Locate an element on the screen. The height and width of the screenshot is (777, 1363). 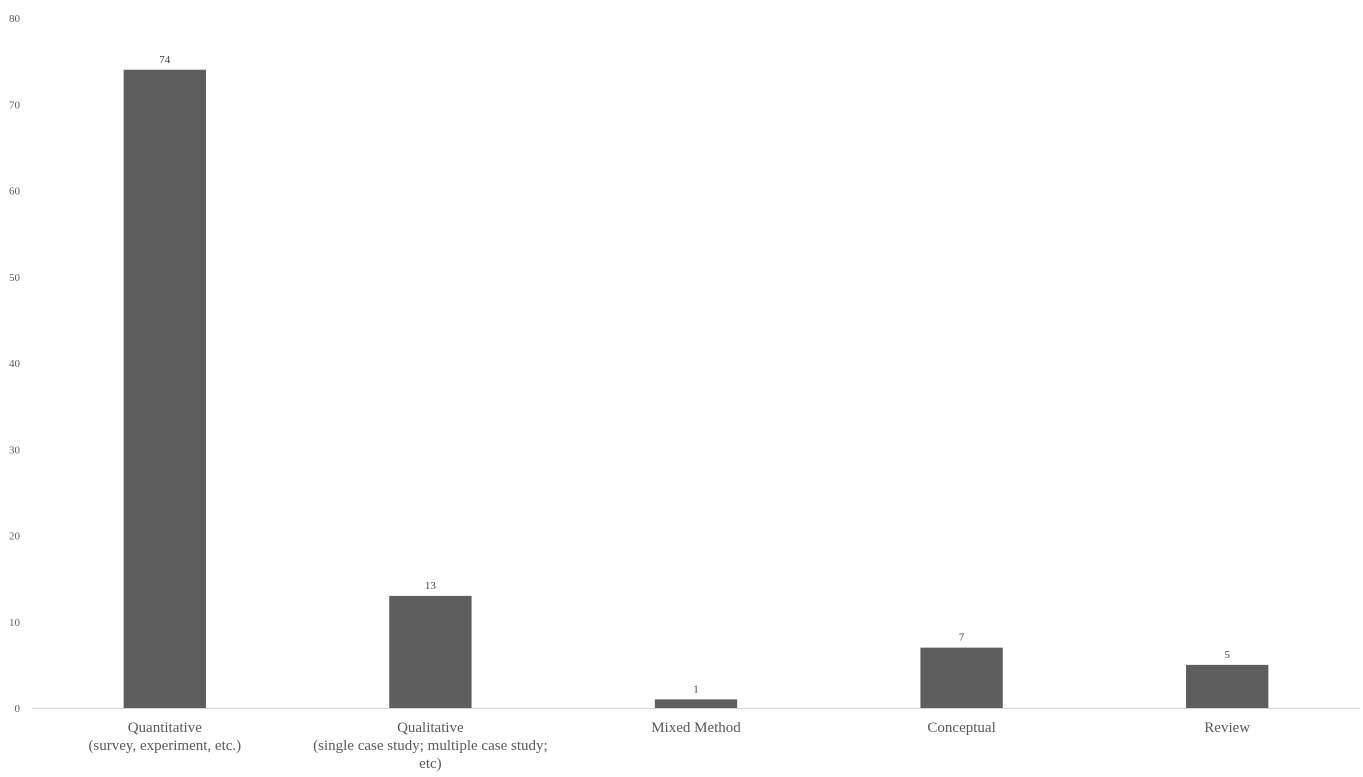
y-tick-label: 80 is located at coordinates (15, 19).